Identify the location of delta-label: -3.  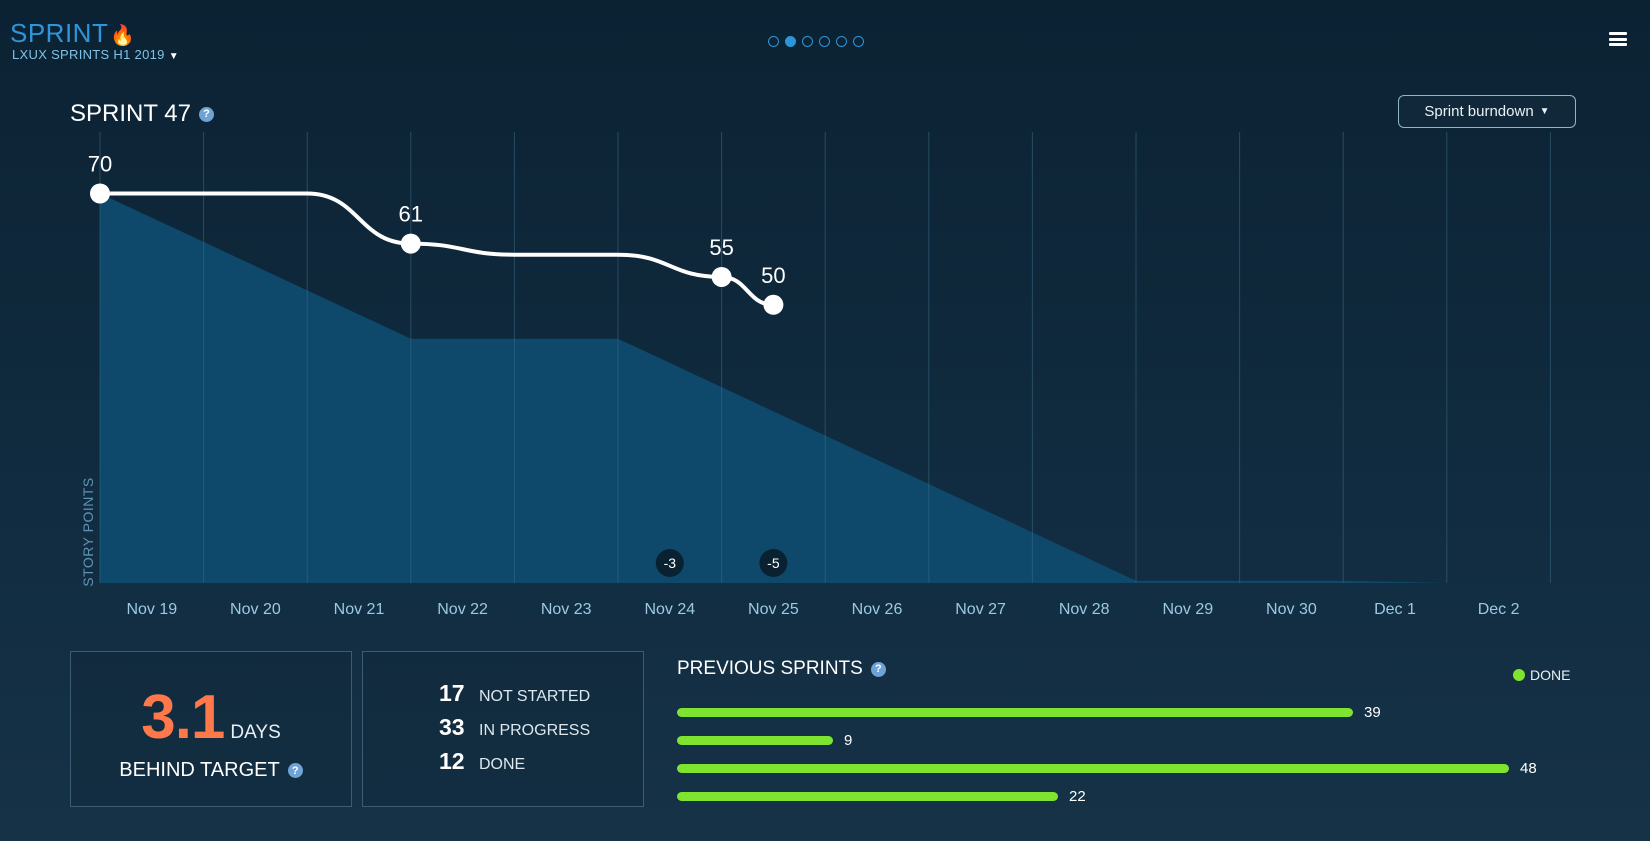
(670, 563).